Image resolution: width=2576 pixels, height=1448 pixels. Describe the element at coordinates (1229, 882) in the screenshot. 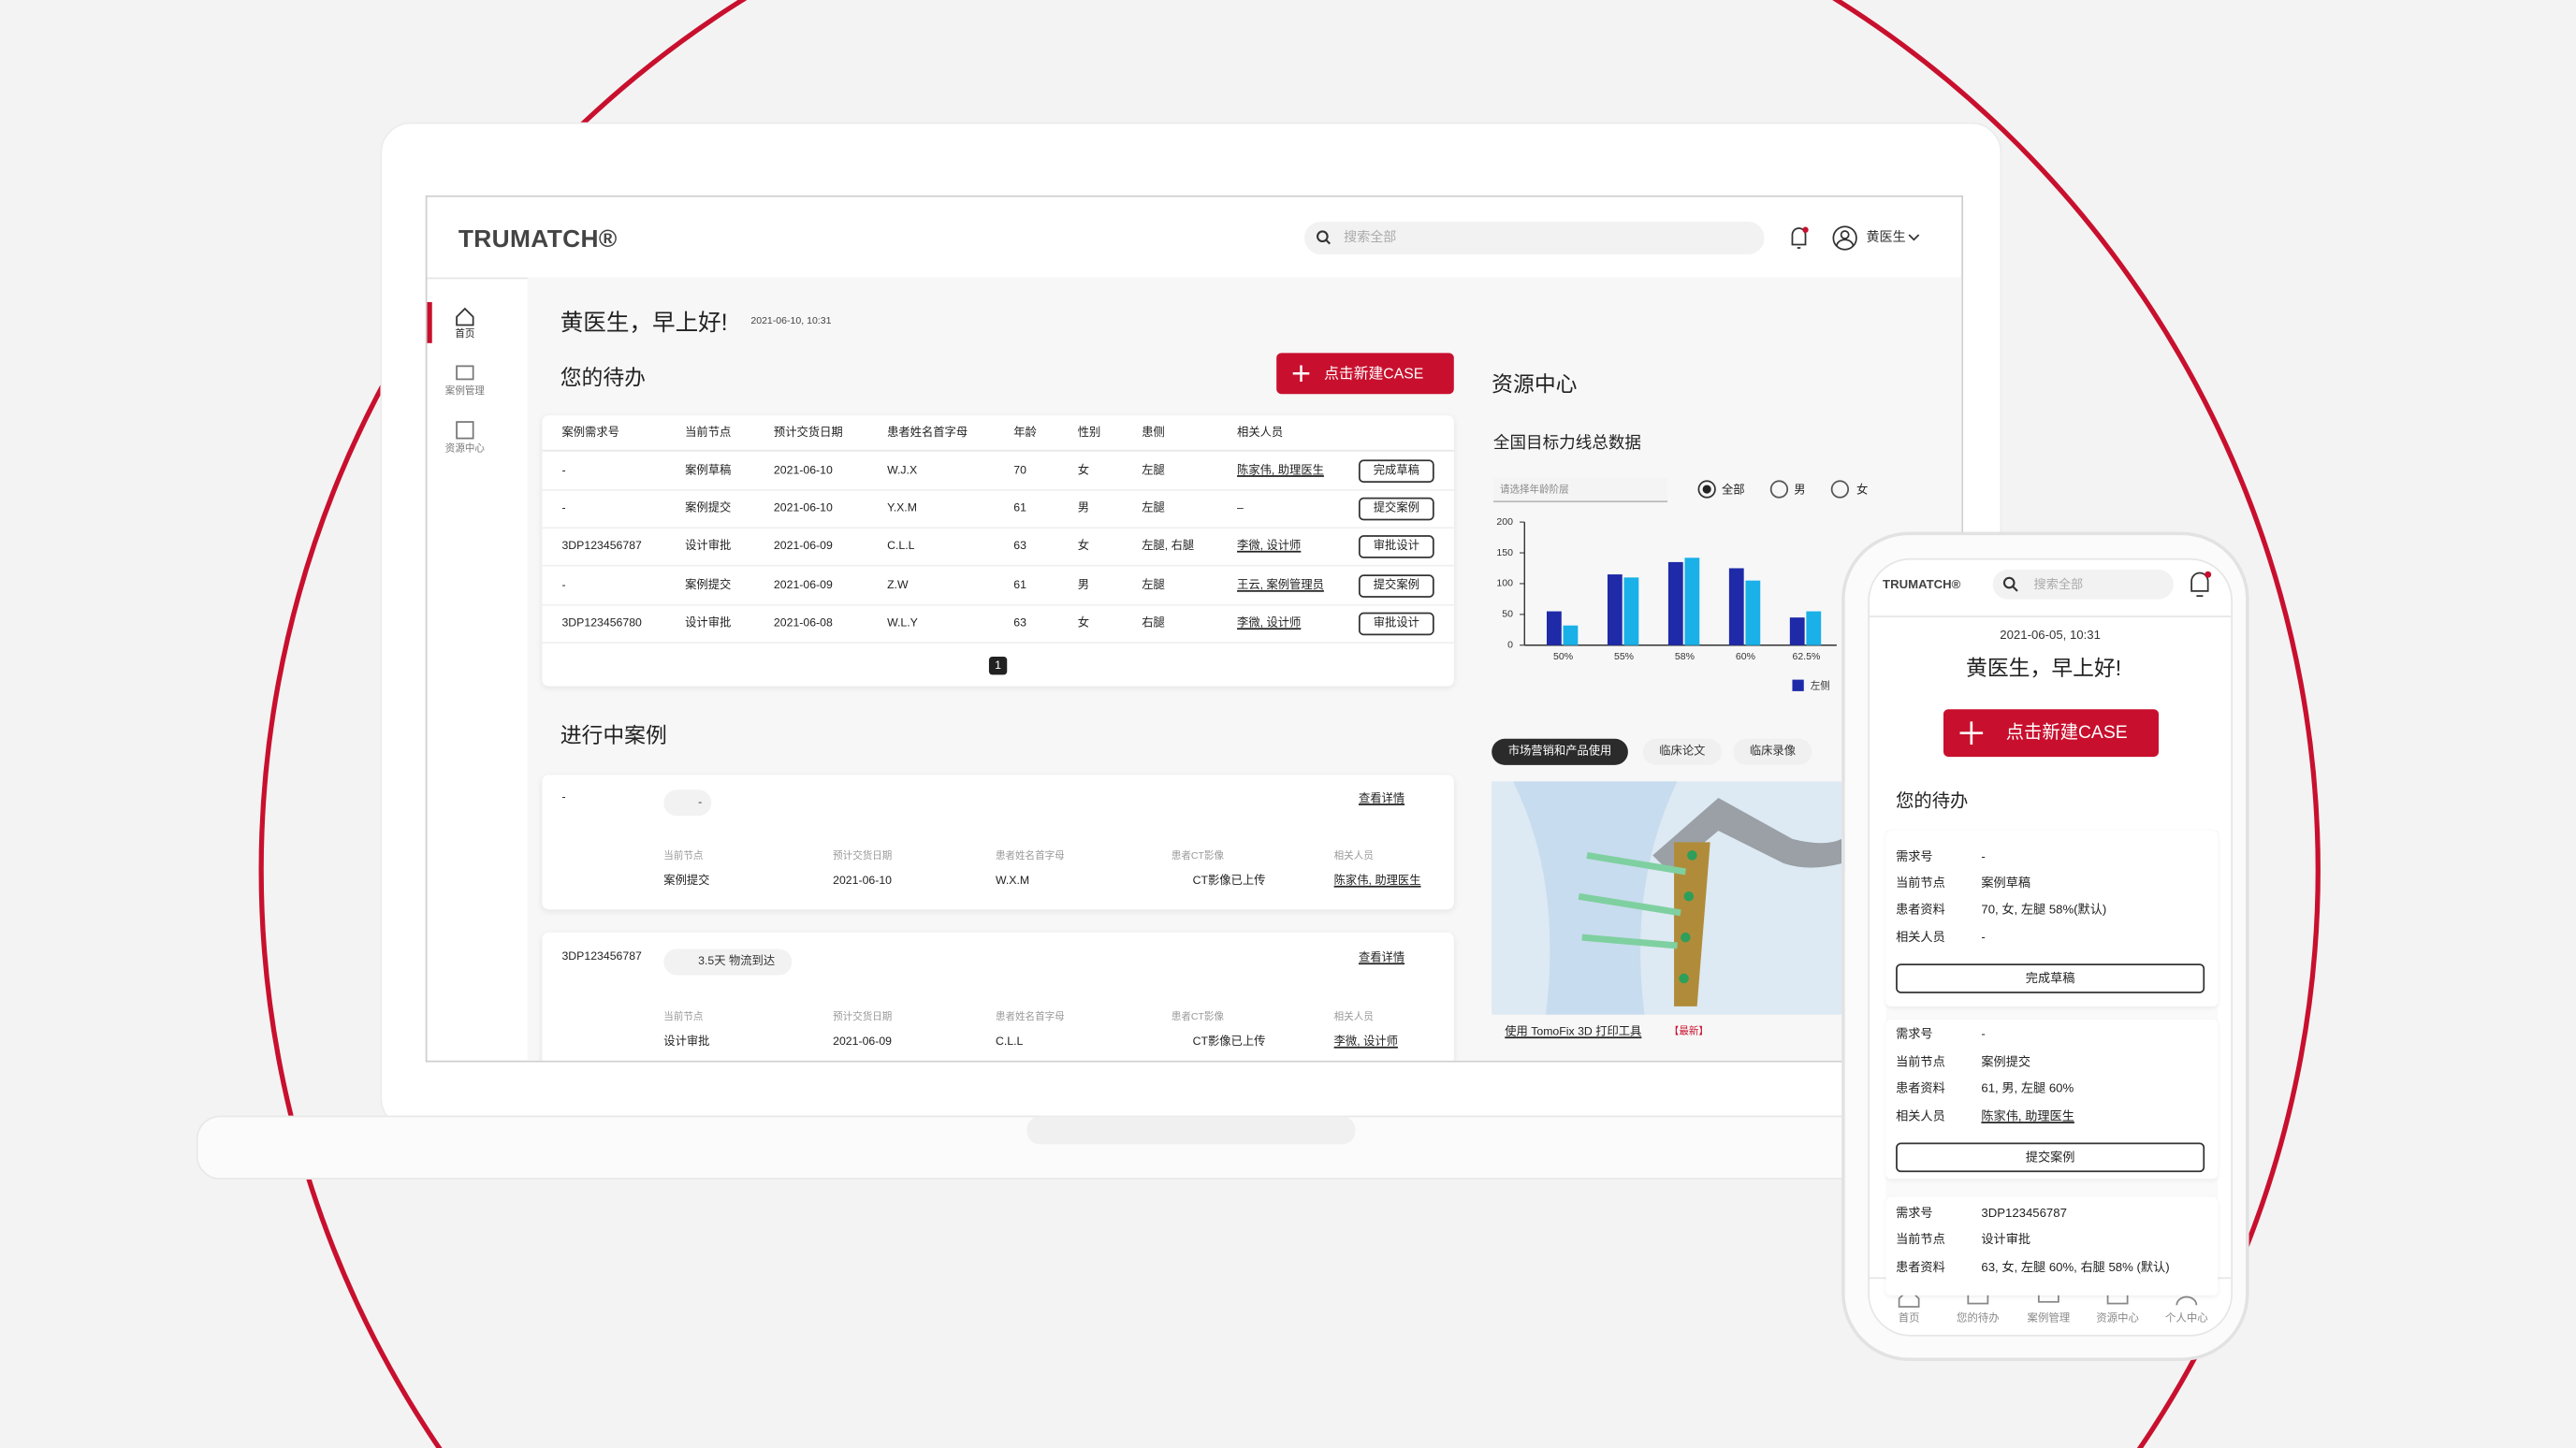

I see `field-value: CT影像已上传` at that location.